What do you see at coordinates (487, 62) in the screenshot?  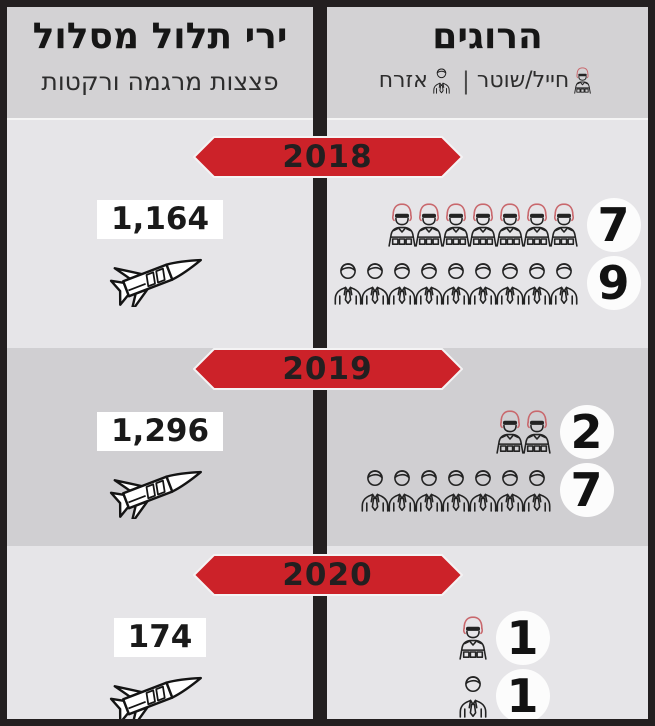 I see `header-fatalities: הרוגים חייל/שוטר | אזרח` at bounding box center [487, 62].